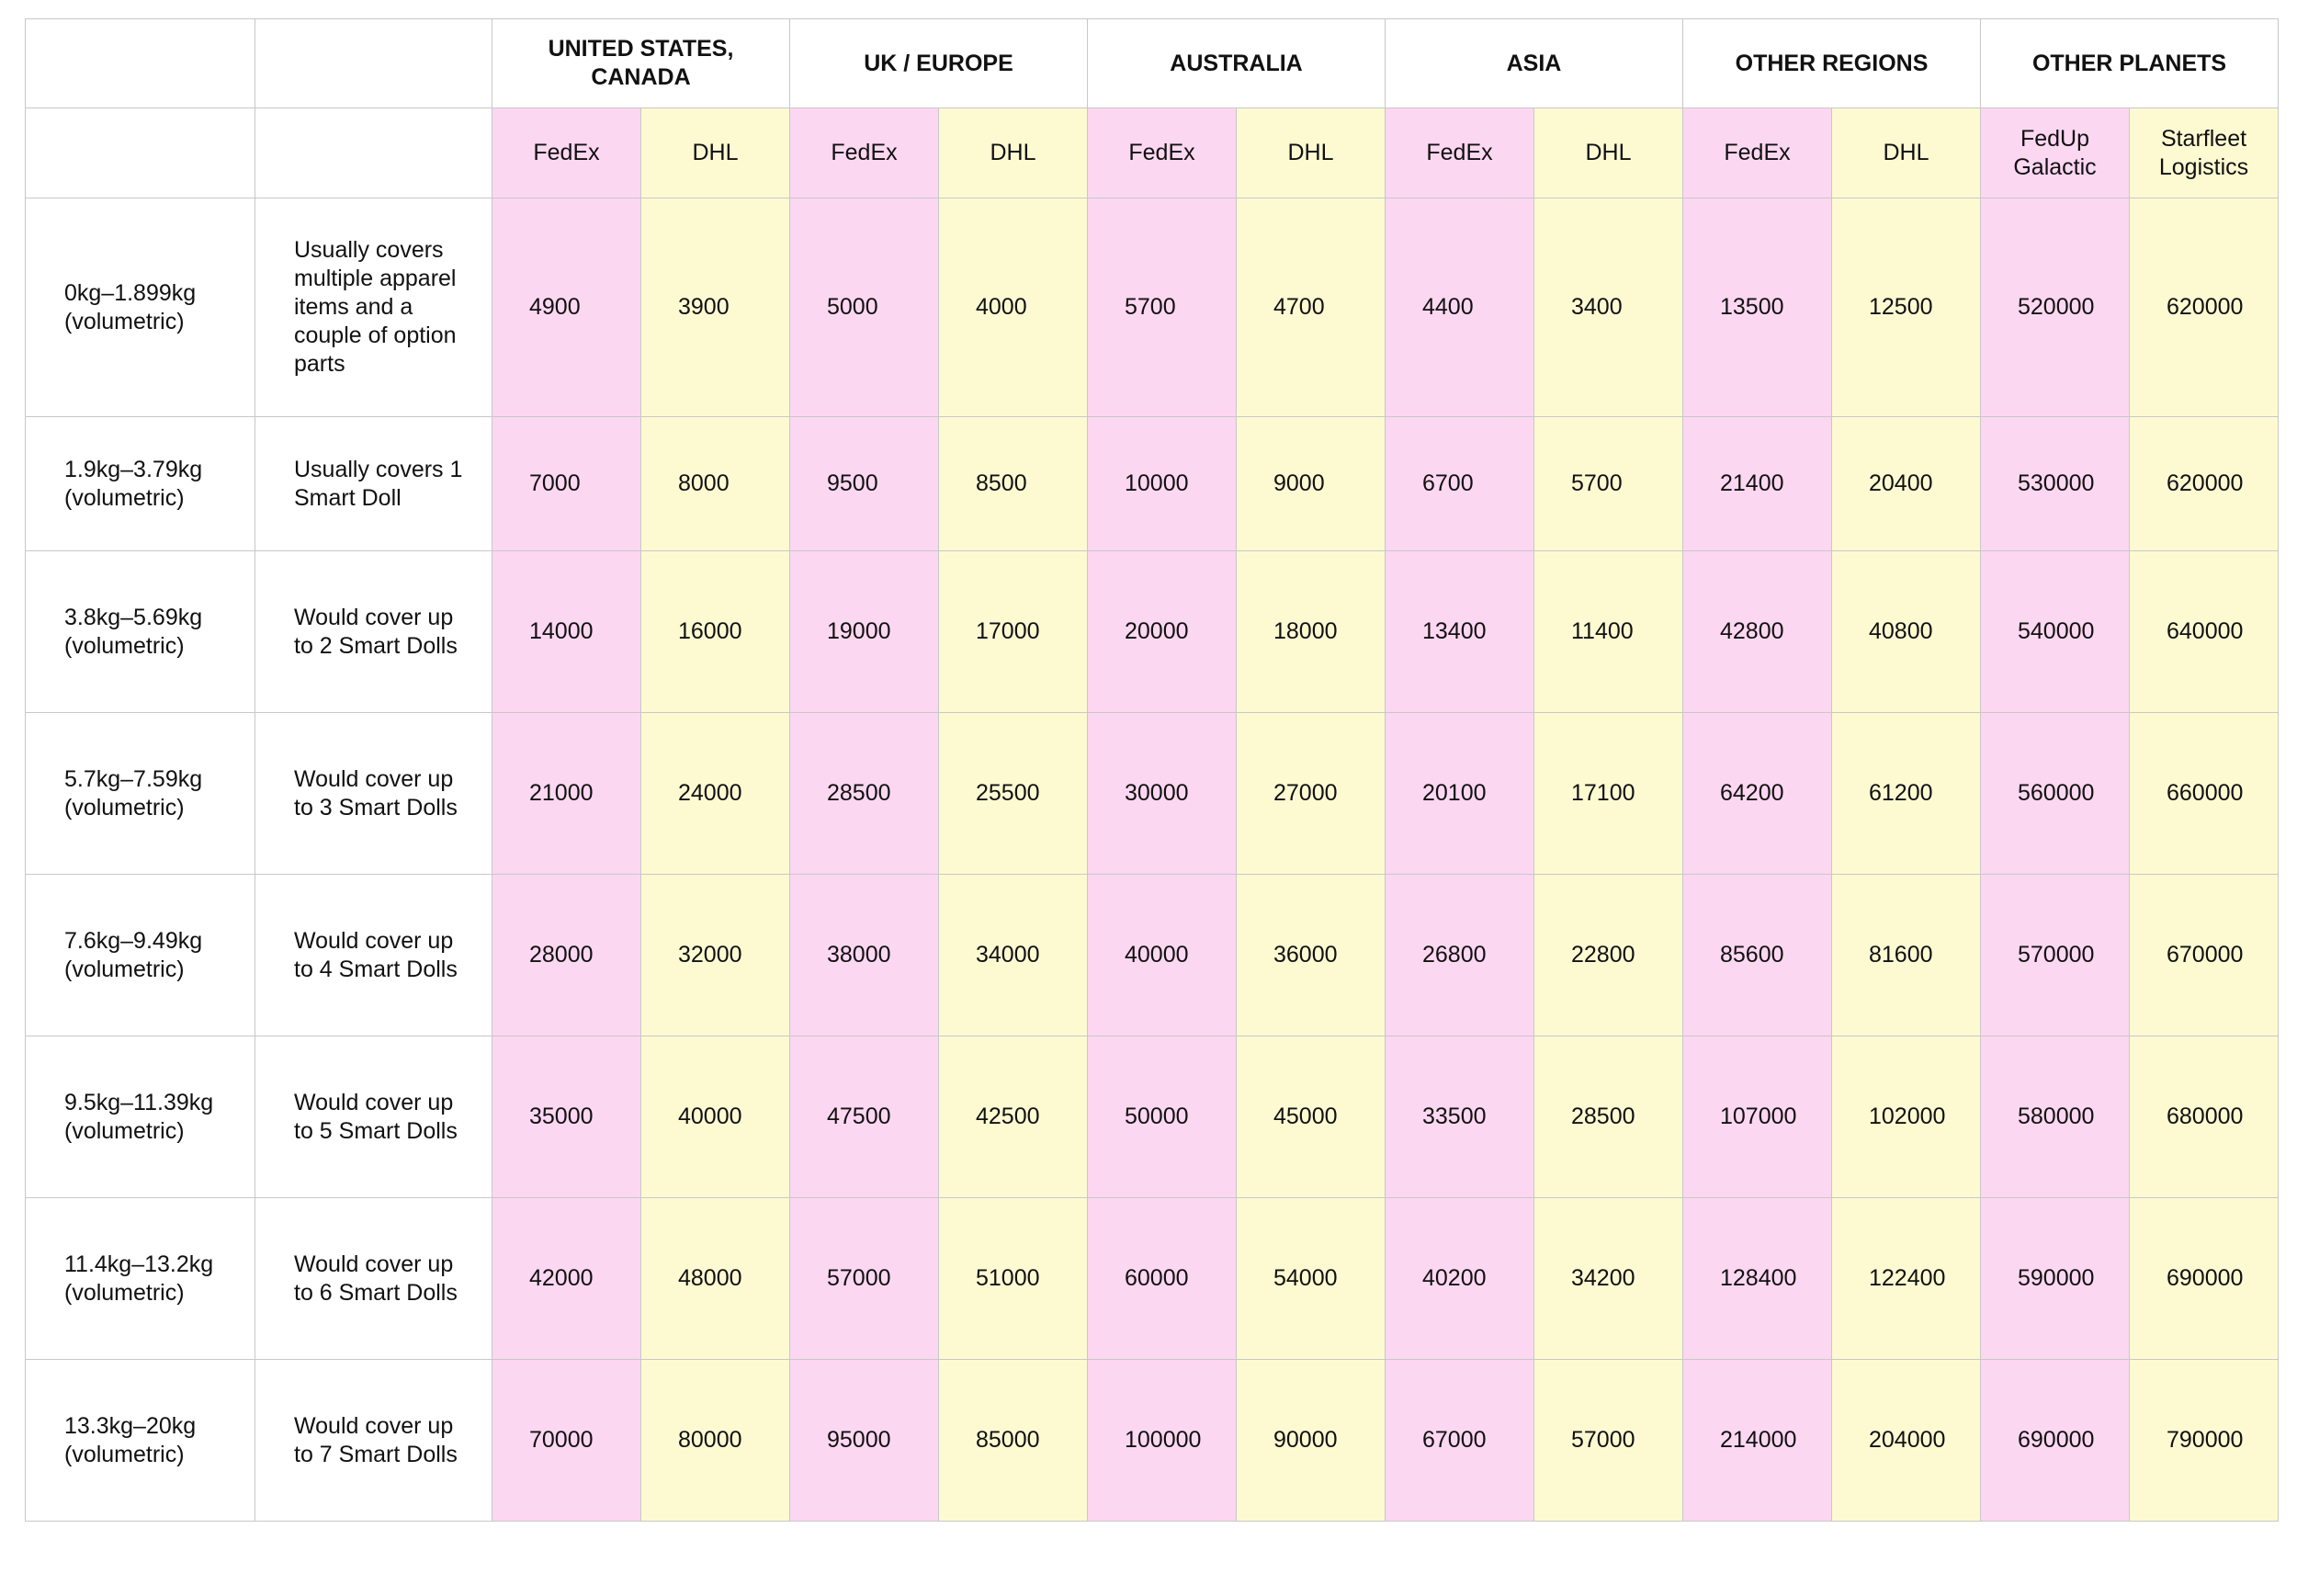 Image resolution: width=2297 pixels, height=1596 pixels. I want to click on rate-cell: 21400, so click(1757, 484).